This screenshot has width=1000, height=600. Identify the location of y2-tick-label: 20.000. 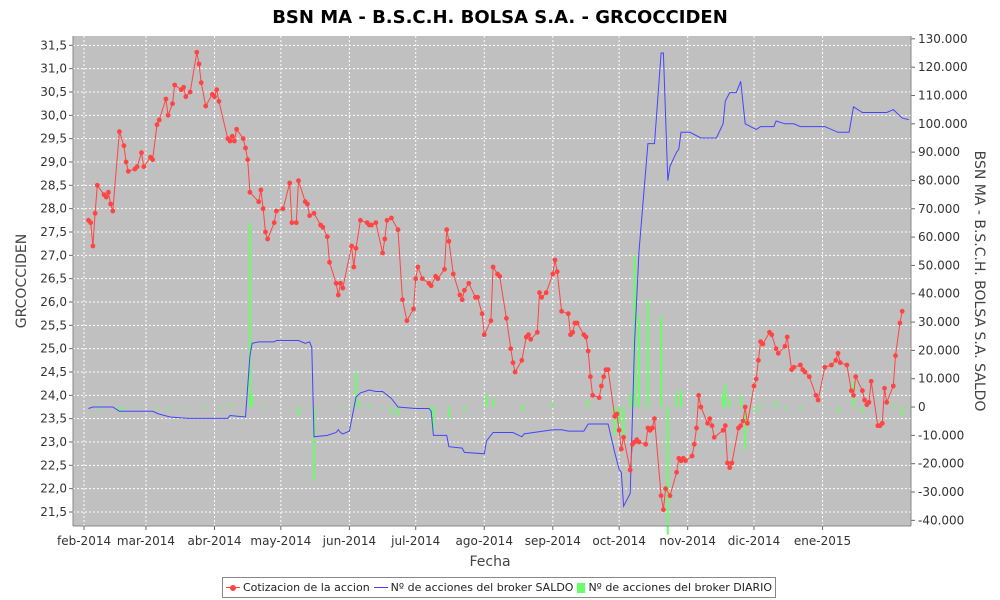
(939, 350).